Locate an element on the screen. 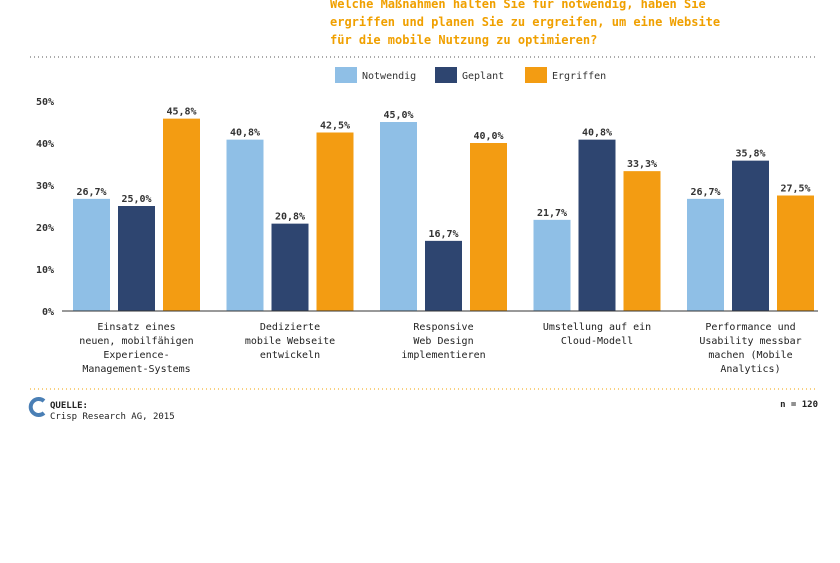 This screenshot has width=840, height=563. title-line-3: für die mobile Nutzung zu optimieren? is located at coordinates (463, 40).